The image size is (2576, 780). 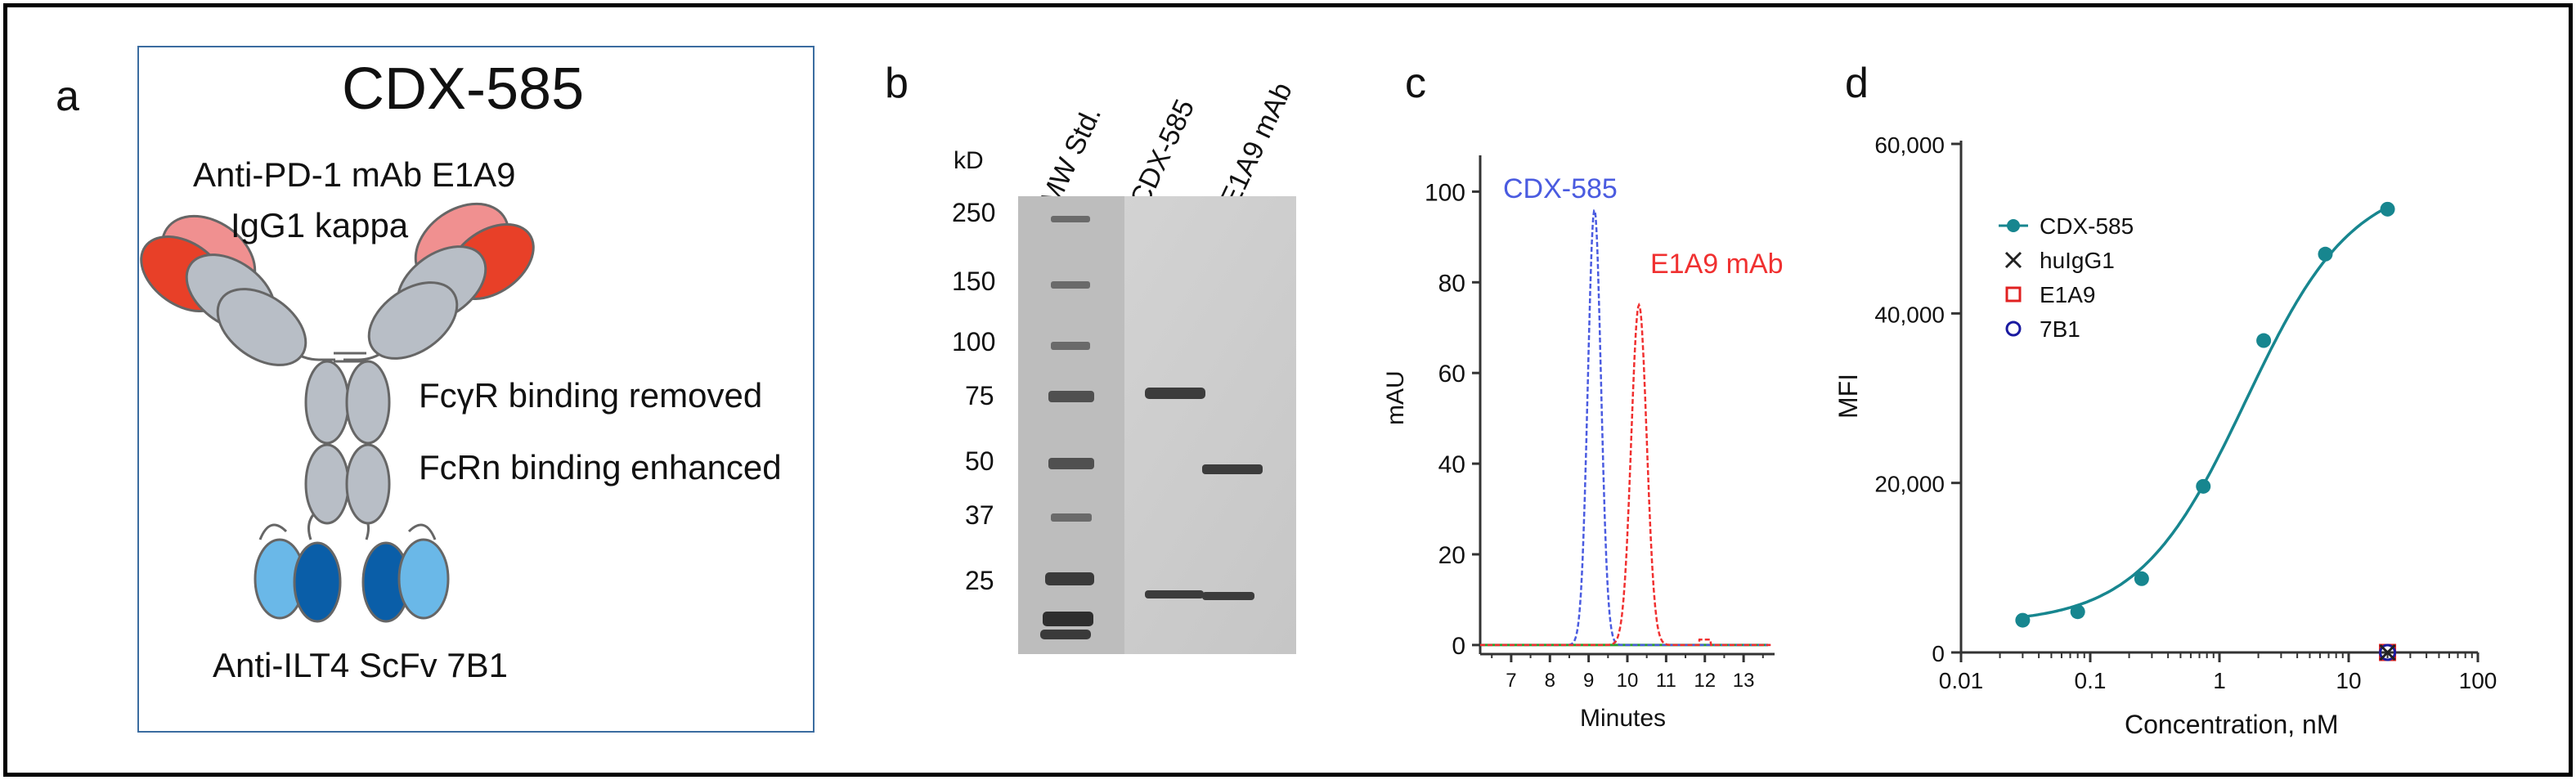 What do you see at coordinates (2060, 329) in the screenshot?
I see `legend-label: 7B1` at bounding box center [2060, 329].